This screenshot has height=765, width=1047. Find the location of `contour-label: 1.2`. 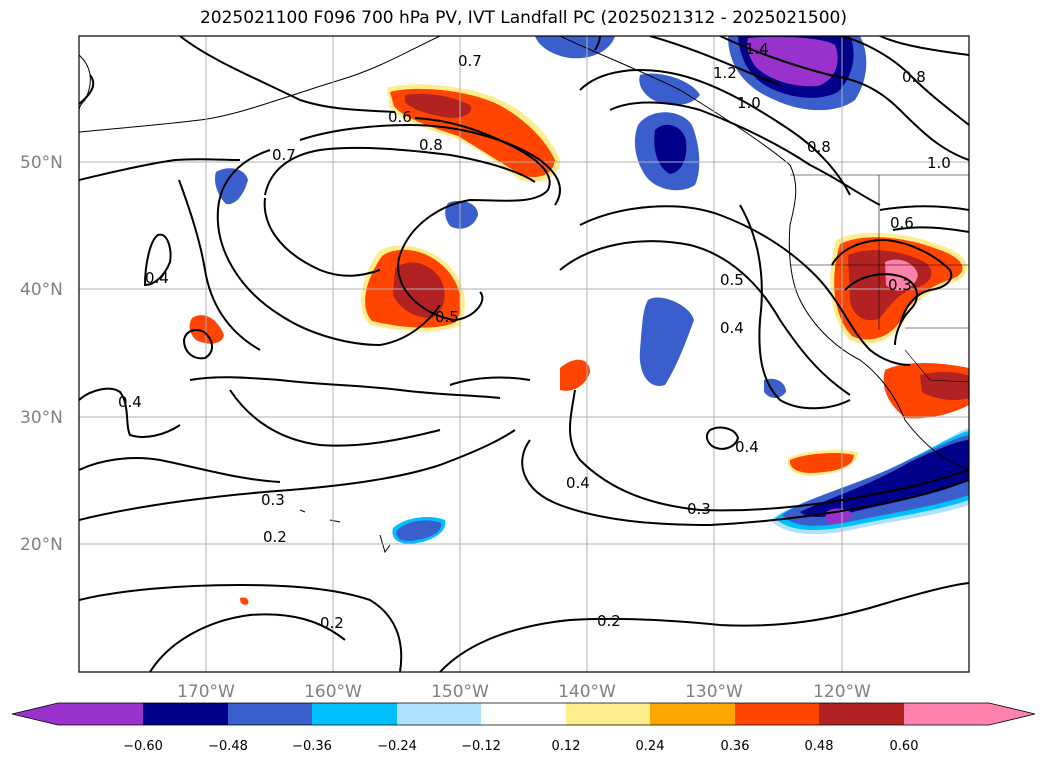

contour-label: 1.2 is located at coordinates (725, 73).